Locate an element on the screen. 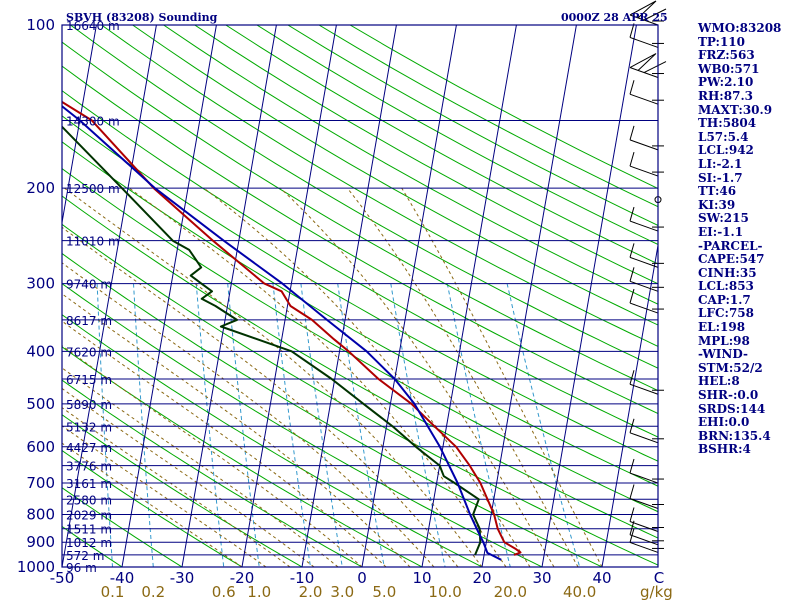 This screenshot has height=600, width=800. mixing-ratio-tick-label: 40.0 is located at coordinates (579, 591).